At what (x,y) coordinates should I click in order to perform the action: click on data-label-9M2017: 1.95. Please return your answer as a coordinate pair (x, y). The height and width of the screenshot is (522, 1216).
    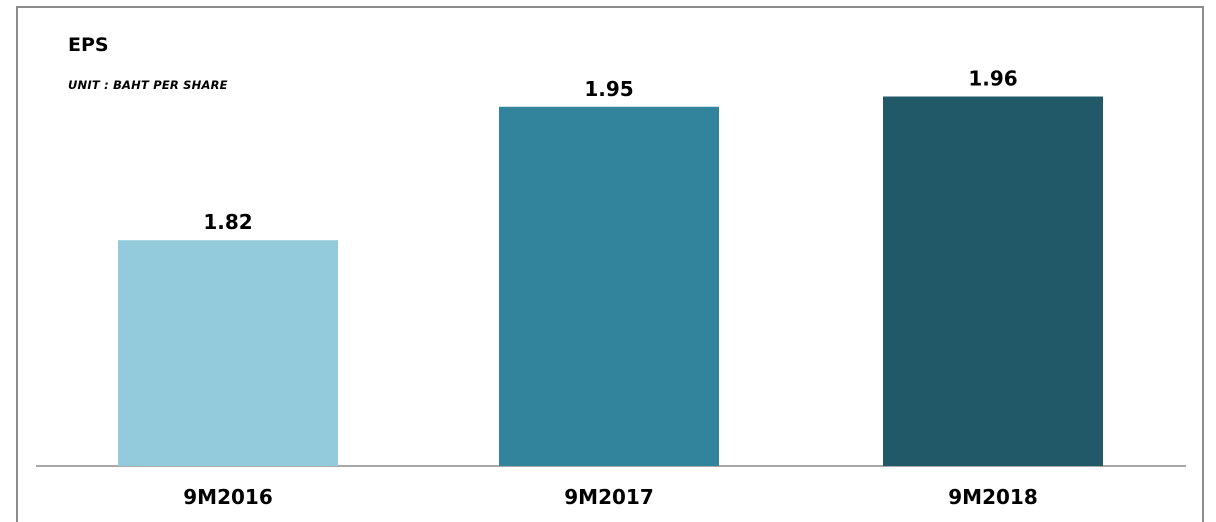
    Looking at the image, I should click on (608, 89).